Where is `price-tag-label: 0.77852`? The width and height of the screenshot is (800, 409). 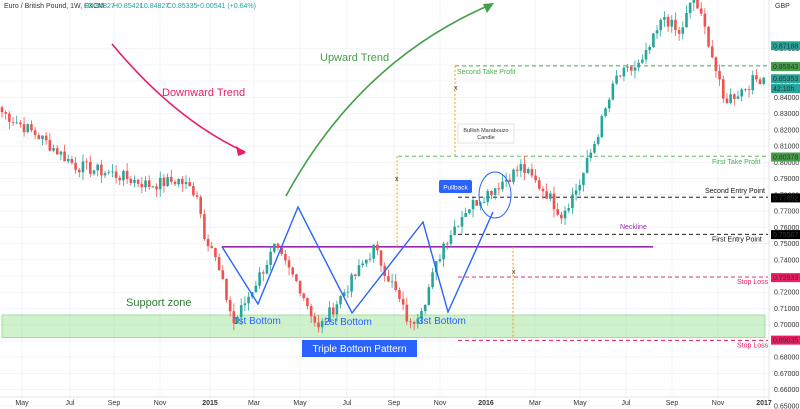 price-tag-label: 0.77852 is located at coordinates (785, 198).